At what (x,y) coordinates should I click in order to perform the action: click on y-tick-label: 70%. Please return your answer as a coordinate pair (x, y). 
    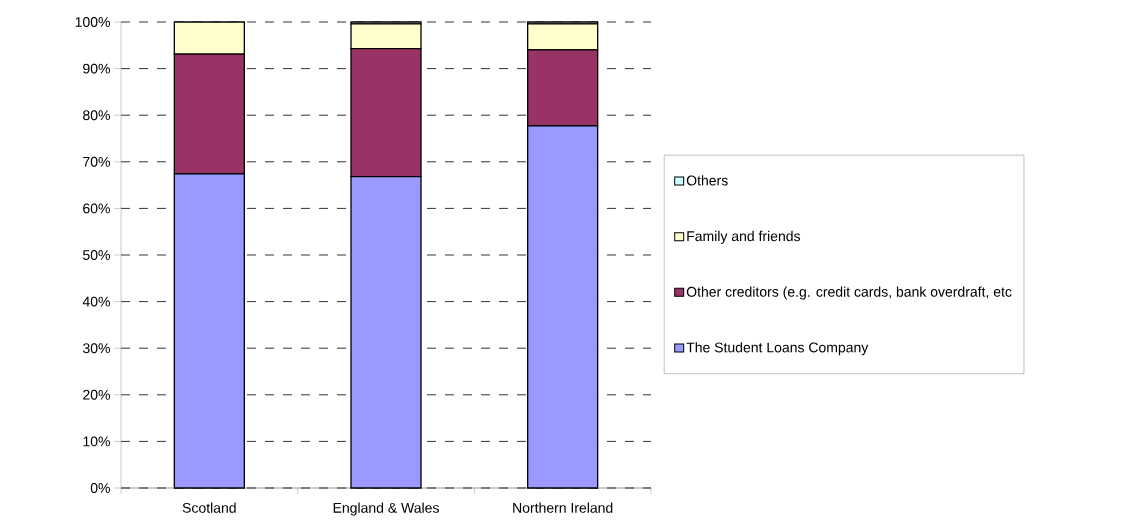
    Looking at the image, I should click on (96, 161).